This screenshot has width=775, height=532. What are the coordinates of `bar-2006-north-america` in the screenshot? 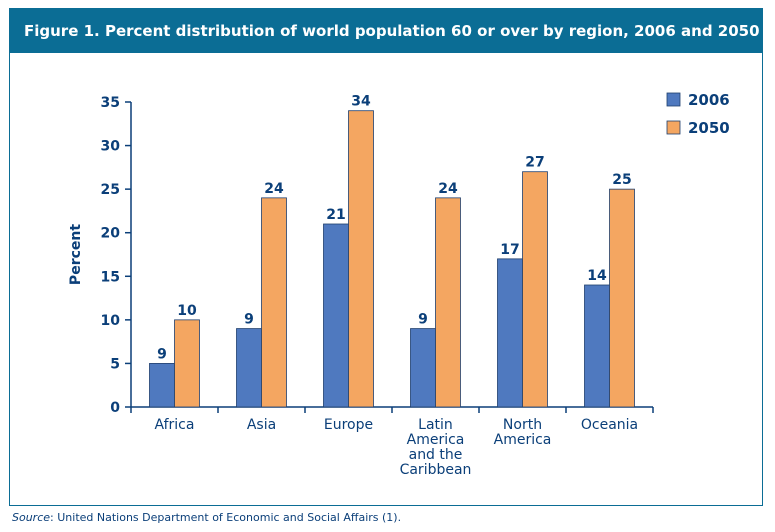 It's located at (510, 333).